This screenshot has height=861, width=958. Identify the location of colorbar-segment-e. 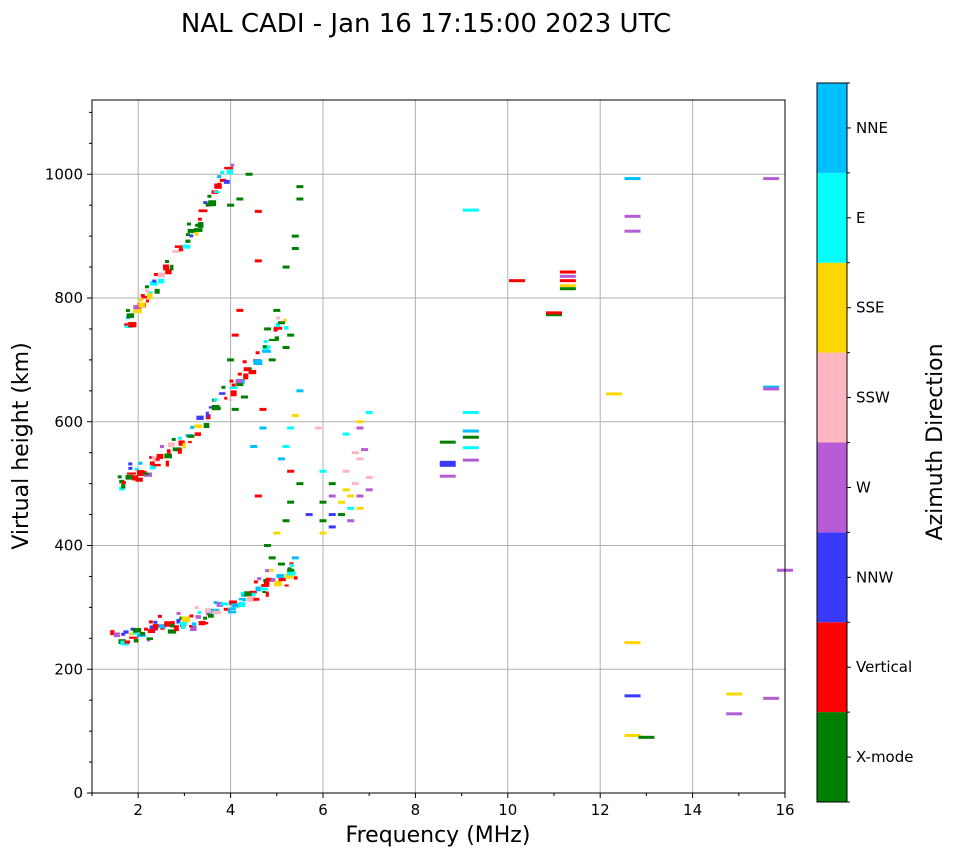
(832, 217).